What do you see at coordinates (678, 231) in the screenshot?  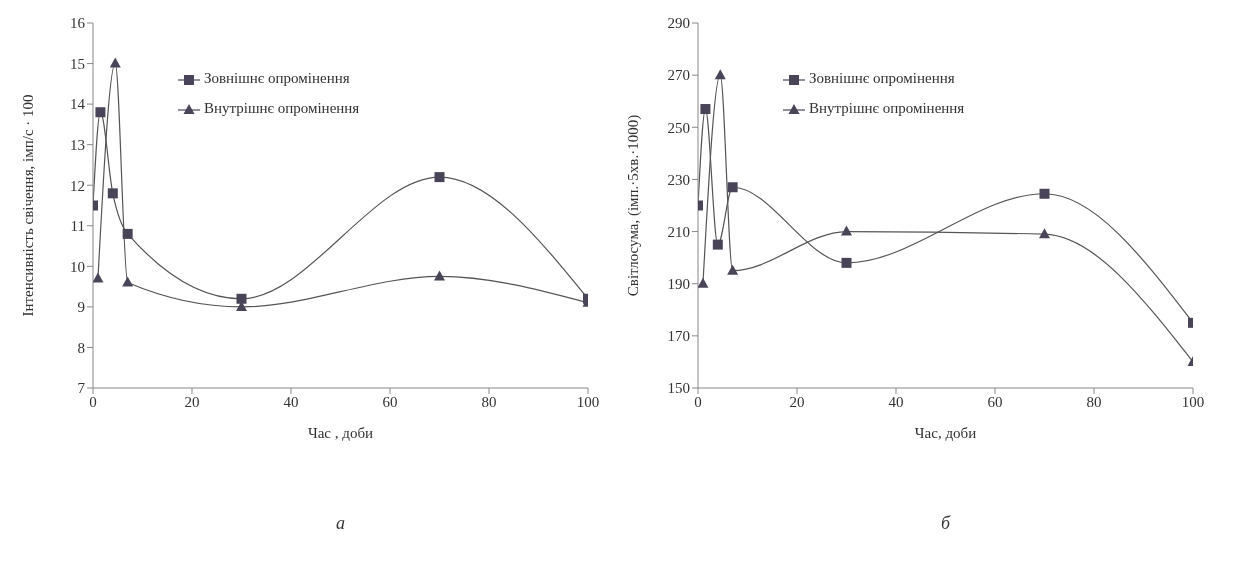 I see `y-tick-label: 210` at bounding box center [678, 231].